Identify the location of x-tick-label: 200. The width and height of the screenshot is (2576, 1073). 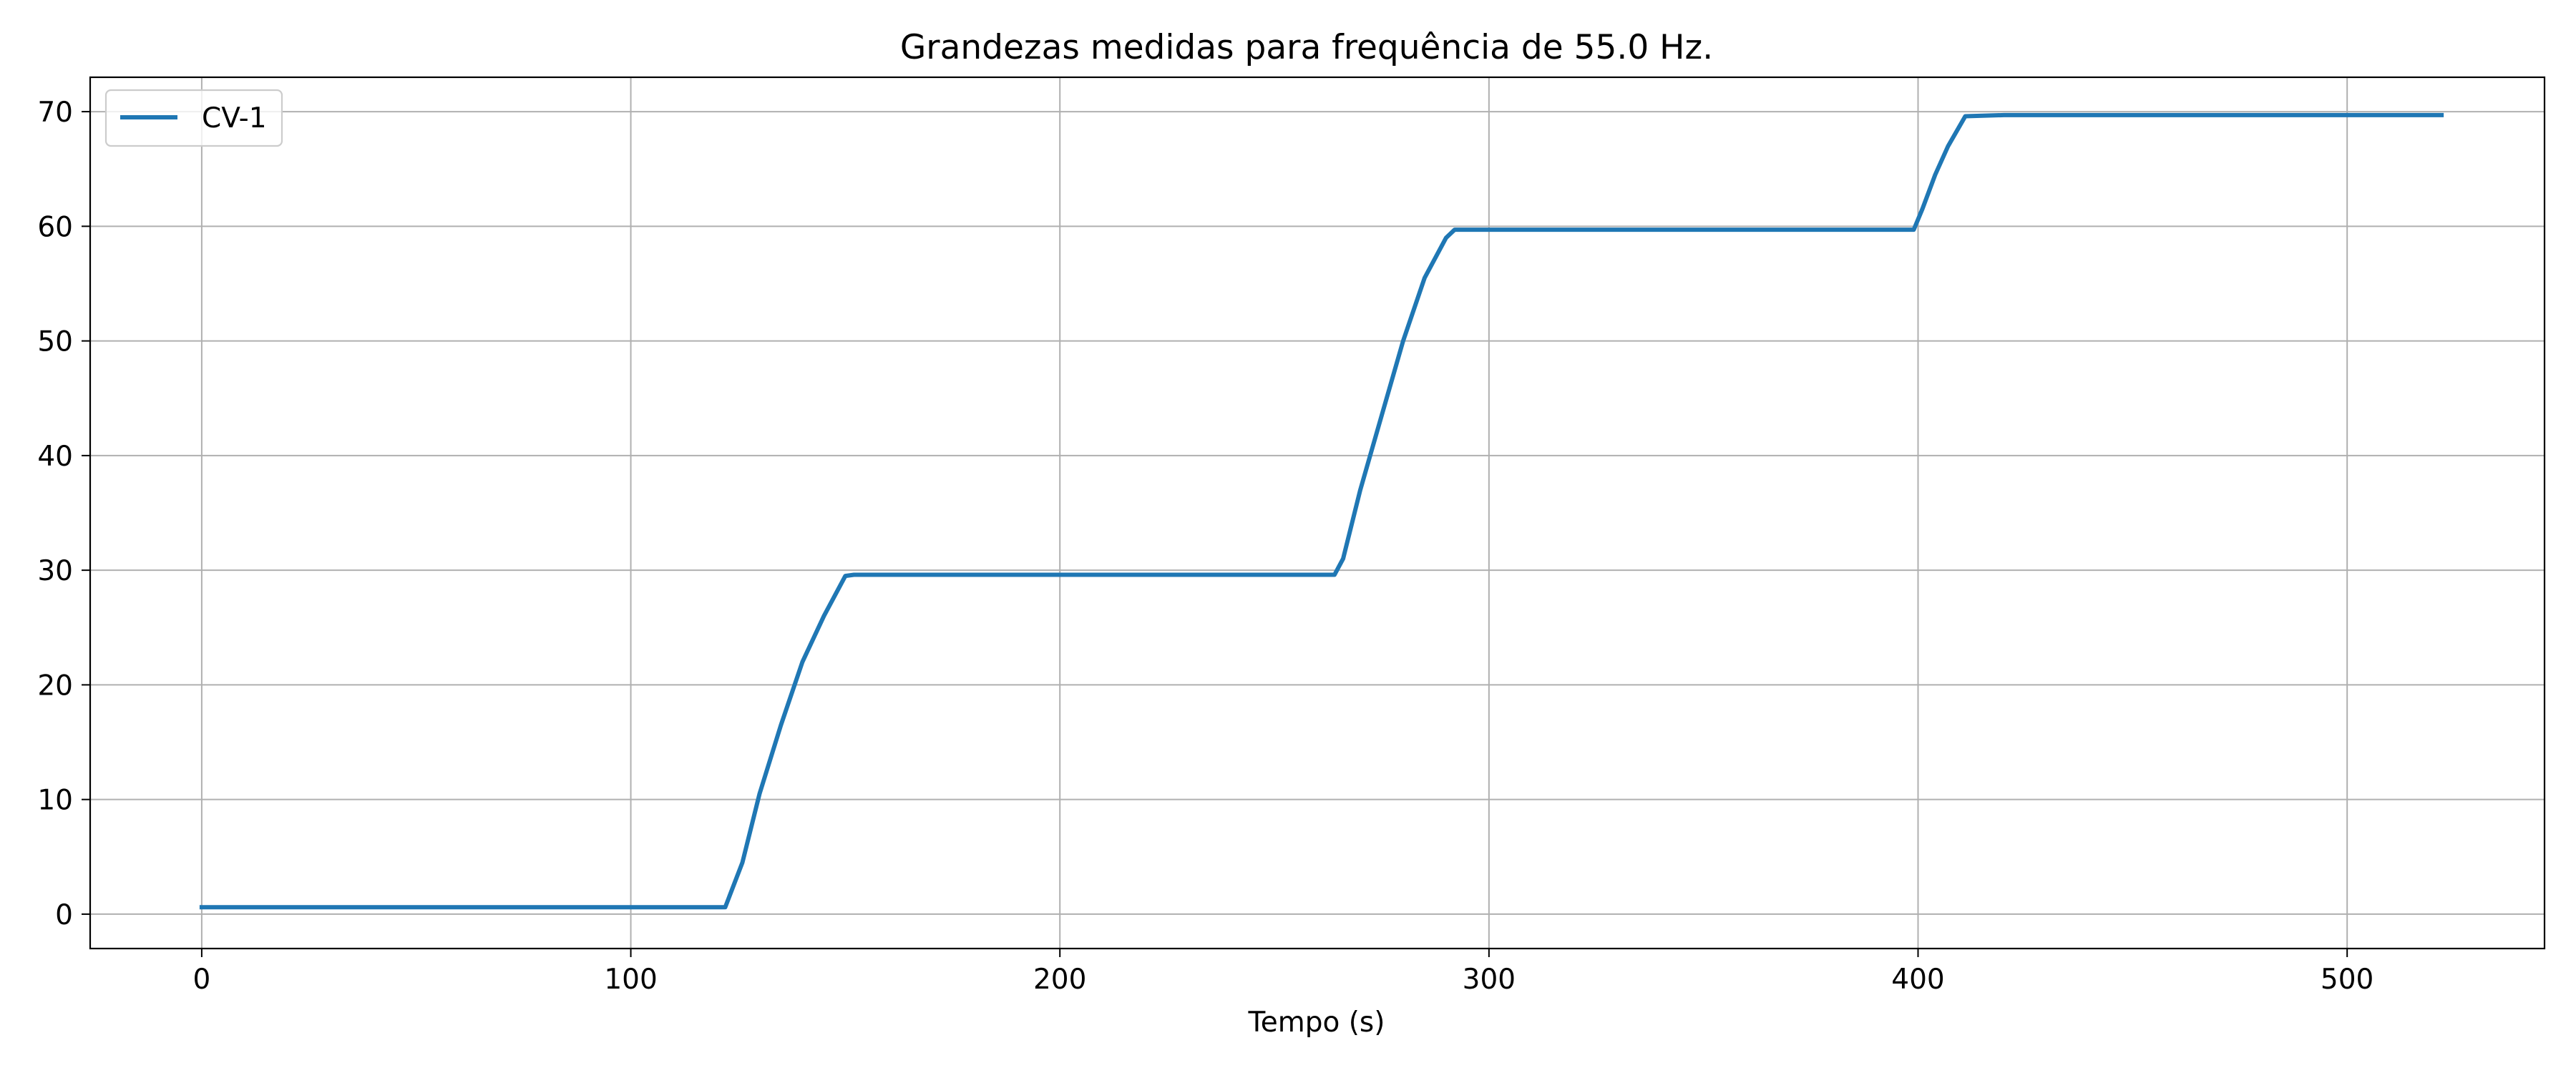
(1059, 980).